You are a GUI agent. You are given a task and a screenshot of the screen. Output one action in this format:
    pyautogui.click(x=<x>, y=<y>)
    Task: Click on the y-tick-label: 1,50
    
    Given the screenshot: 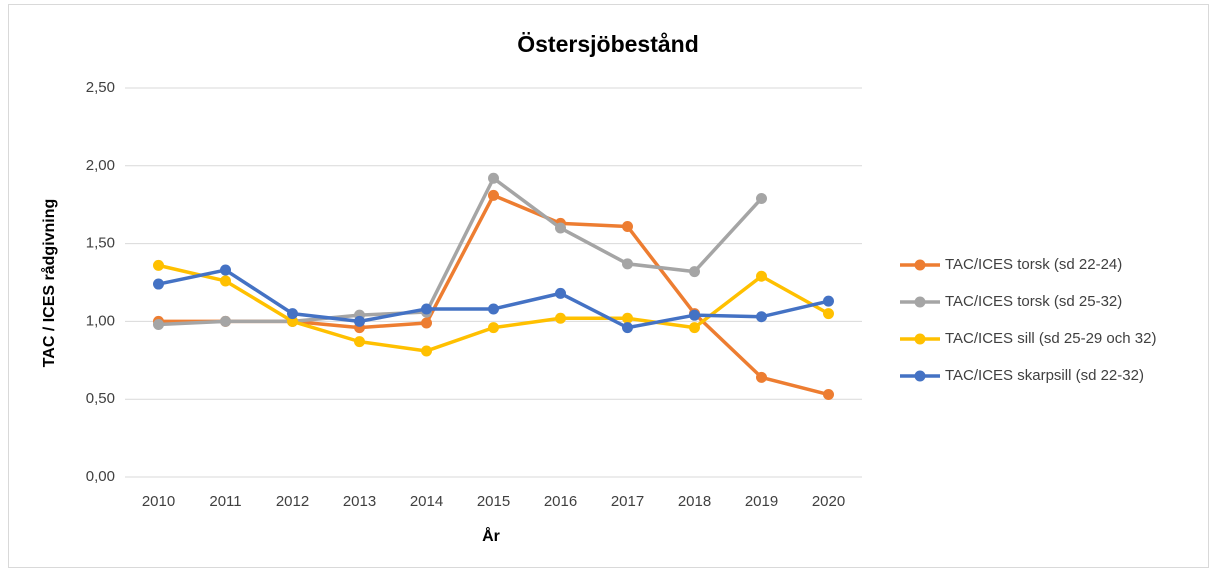 What is the action you would take?
    pyautogui.click(x=100, y=243)
    